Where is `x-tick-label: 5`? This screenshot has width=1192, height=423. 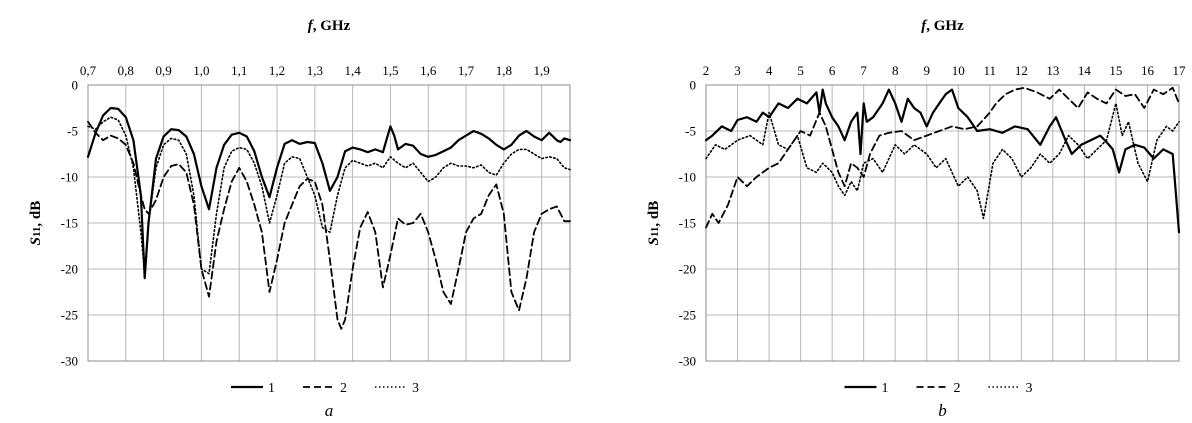
x-tick-label: 5 is located at coordinates (800, 70).